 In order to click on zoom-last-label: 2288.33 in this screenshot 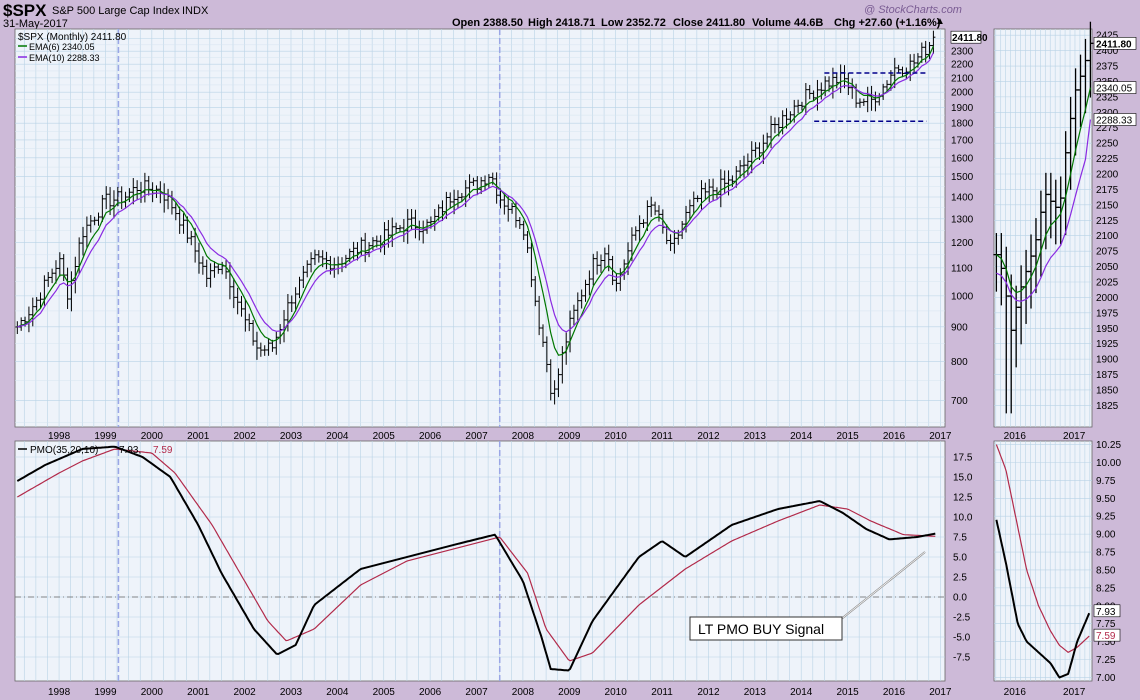, I will do `click(1114, 121)`.